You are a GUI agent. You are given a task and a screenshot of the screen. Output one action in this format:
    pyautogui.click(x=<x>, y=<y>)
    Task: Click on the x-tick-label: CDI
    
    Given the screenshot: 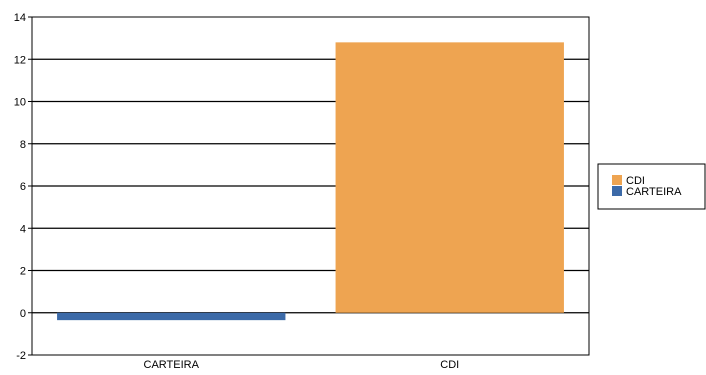 What is the action you would take?
    pyautogui.click(x=449, y=364)
    